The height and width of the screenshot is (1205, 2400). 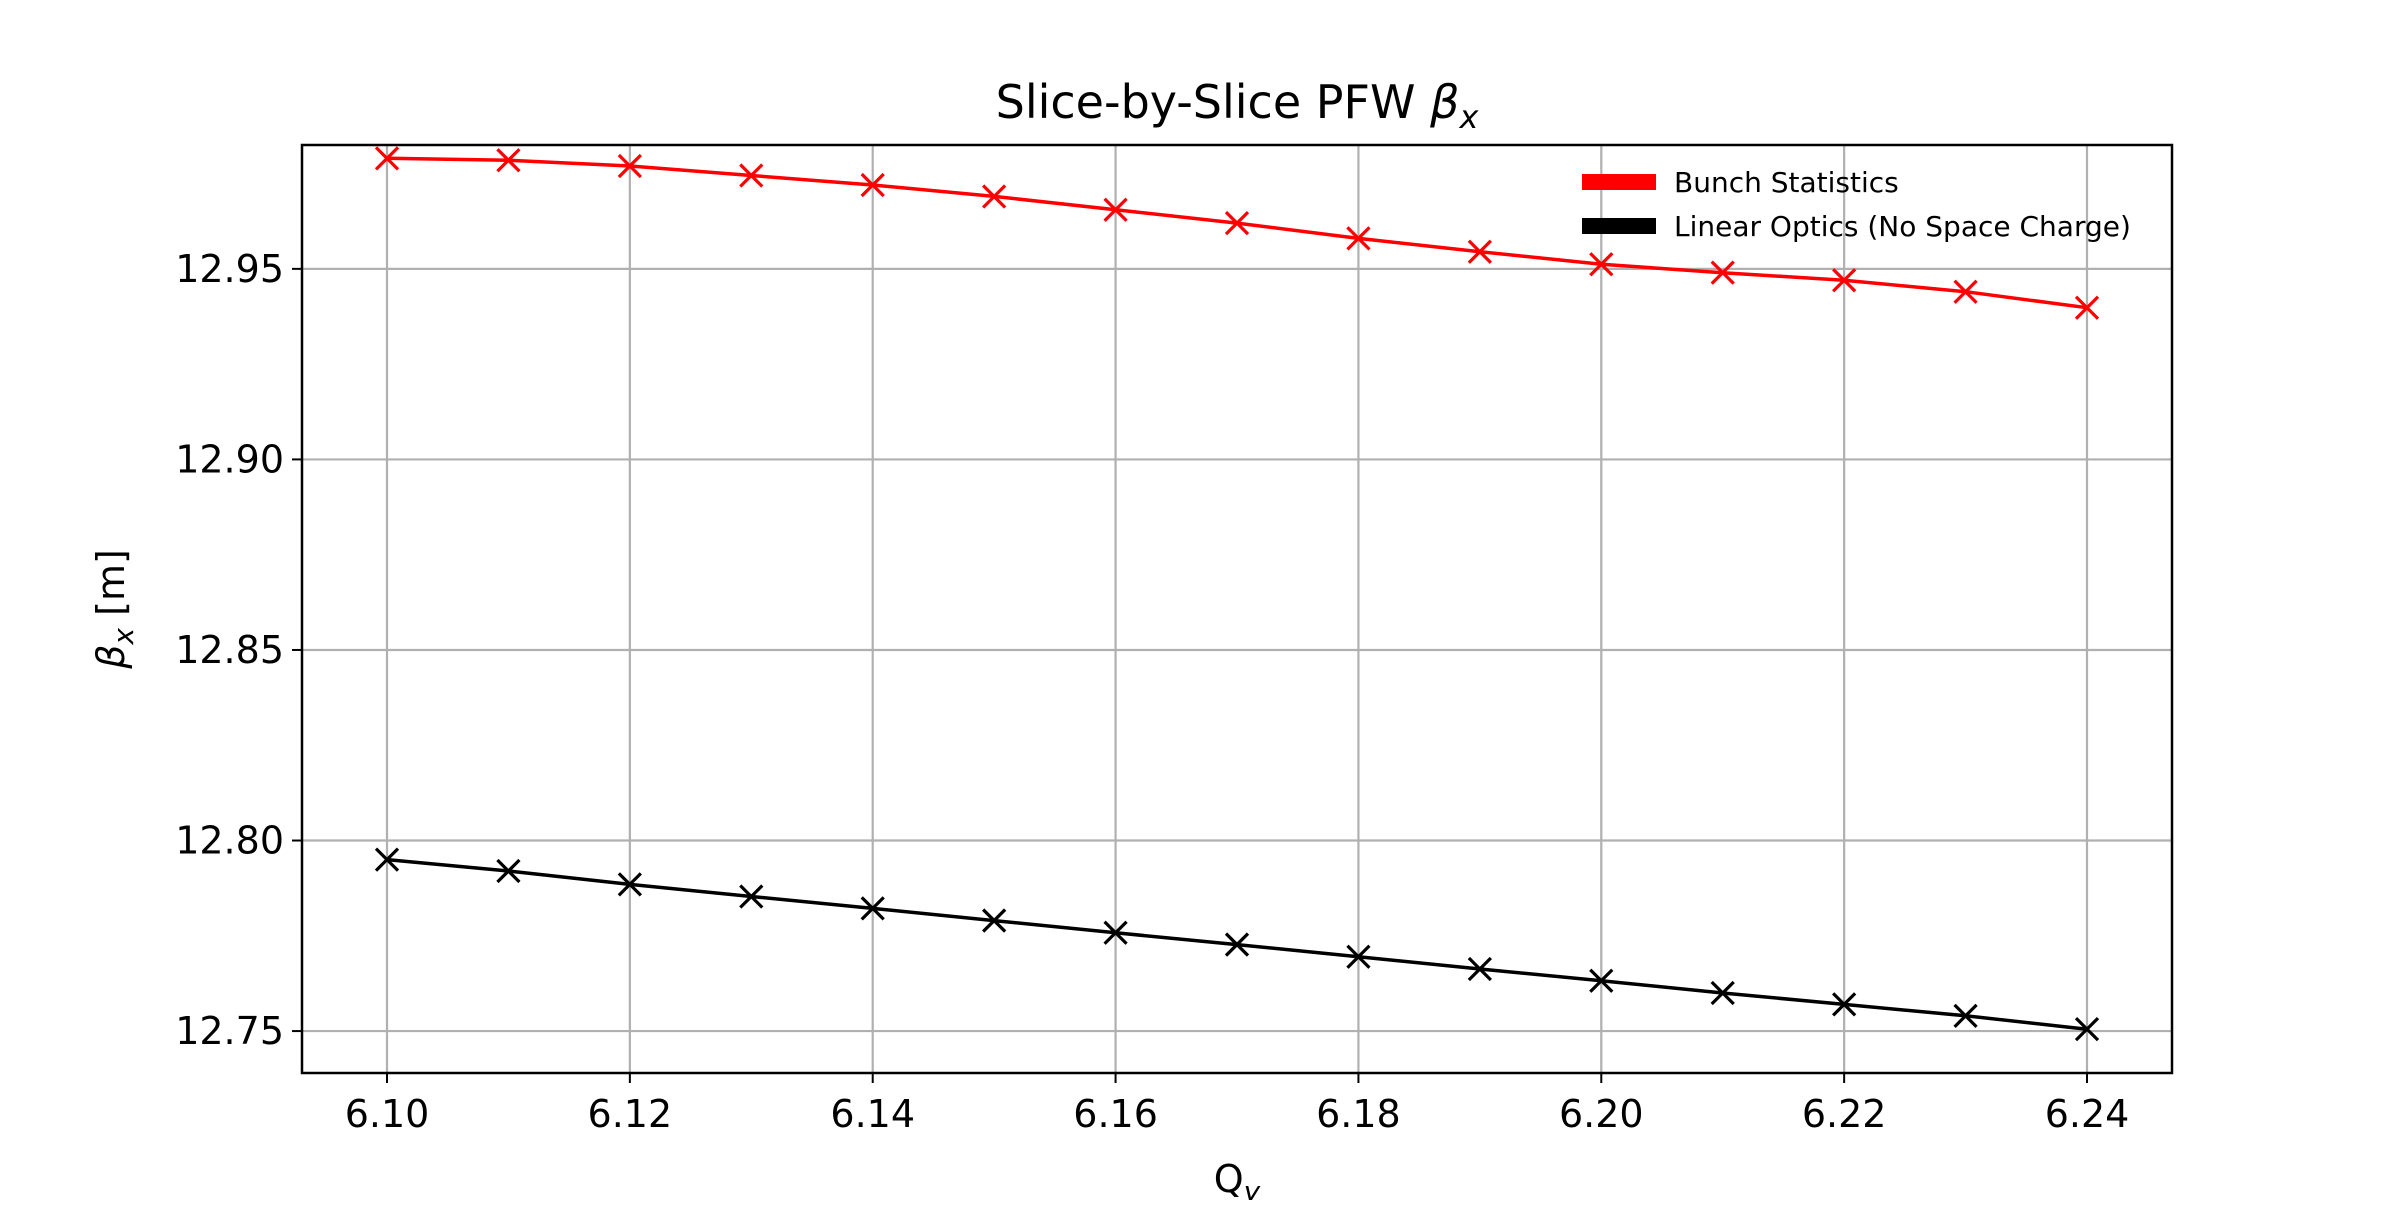 What do you see at coordinates (1213, 102) in the screenshot?
I see `chart-title-main: Slice-by-Slice PFW` at bounding box center [1213, 102].